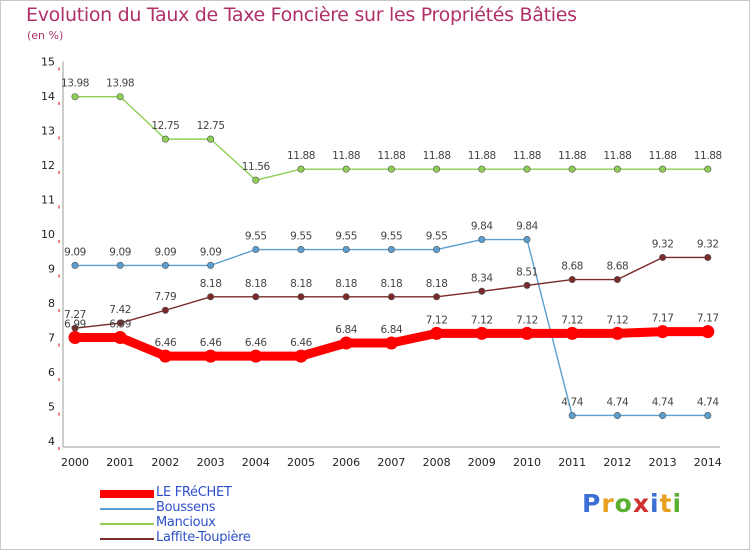 Image resolution: width=750 pixels, height=550 pixels. What do you see at coordinates (48, 234) in the screenshot?
I see `y-tick-label: 10` at bounding box center [48, 234].